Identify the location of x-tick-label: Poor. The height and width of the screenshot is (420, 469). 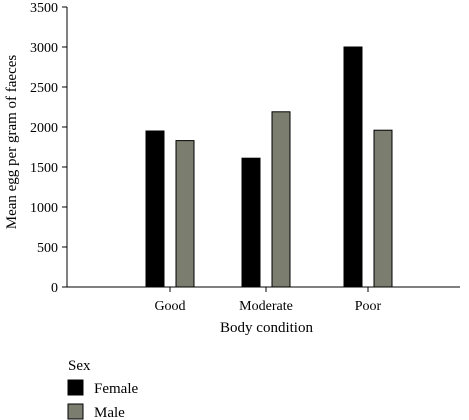
(368, 306).